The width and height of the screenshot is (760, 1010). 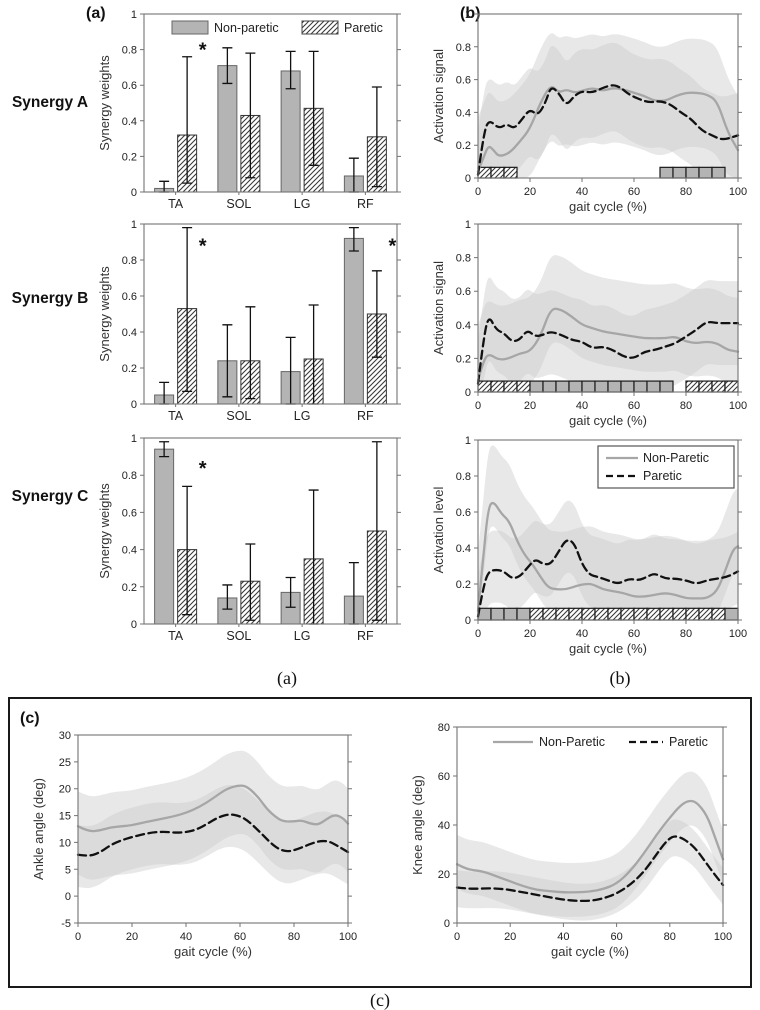 I want to click on panel-c-label: (c), so click(x=30, y=718).